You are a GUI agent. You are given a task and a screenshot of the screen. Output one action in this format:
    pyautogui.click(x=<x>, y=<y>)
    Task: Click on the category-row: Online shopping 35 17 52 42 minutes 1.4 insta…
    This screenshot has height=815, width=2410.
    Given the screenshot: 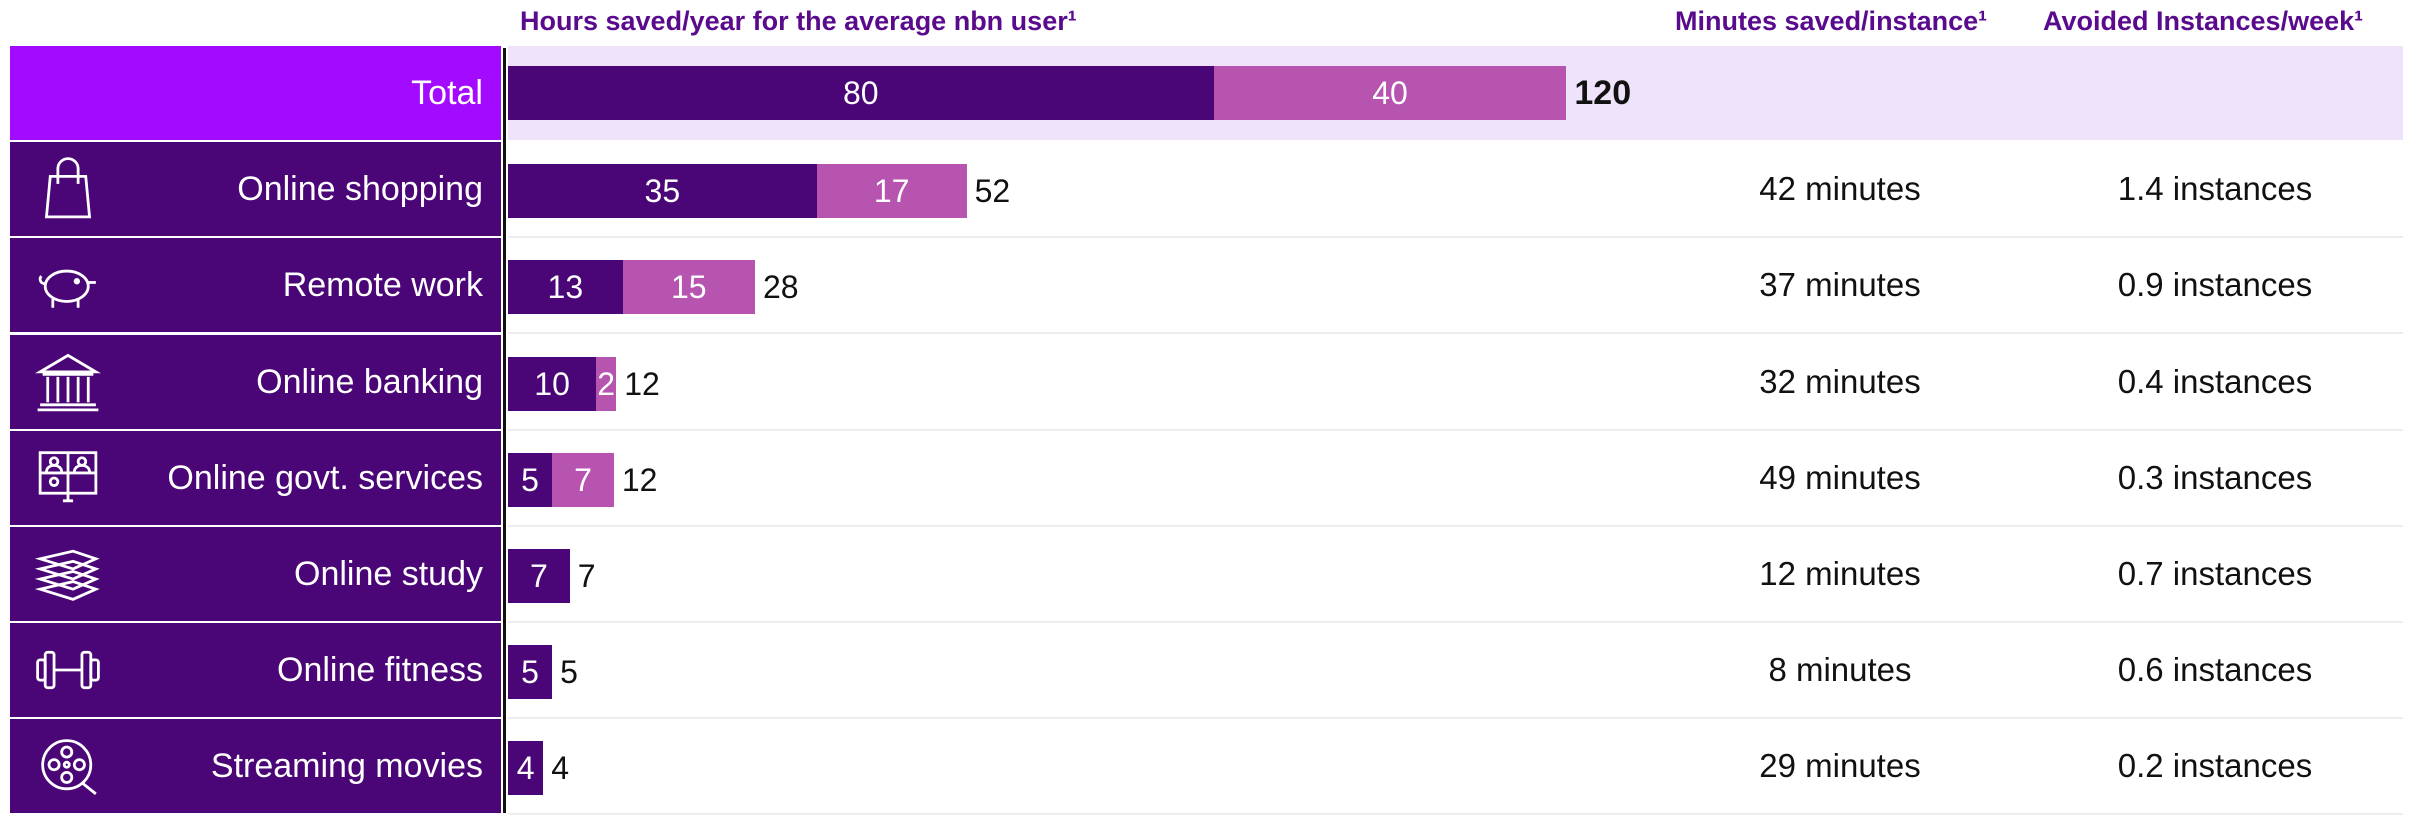 What is the action you would take?
    pyautogui.click(x=1205, y=190)
    